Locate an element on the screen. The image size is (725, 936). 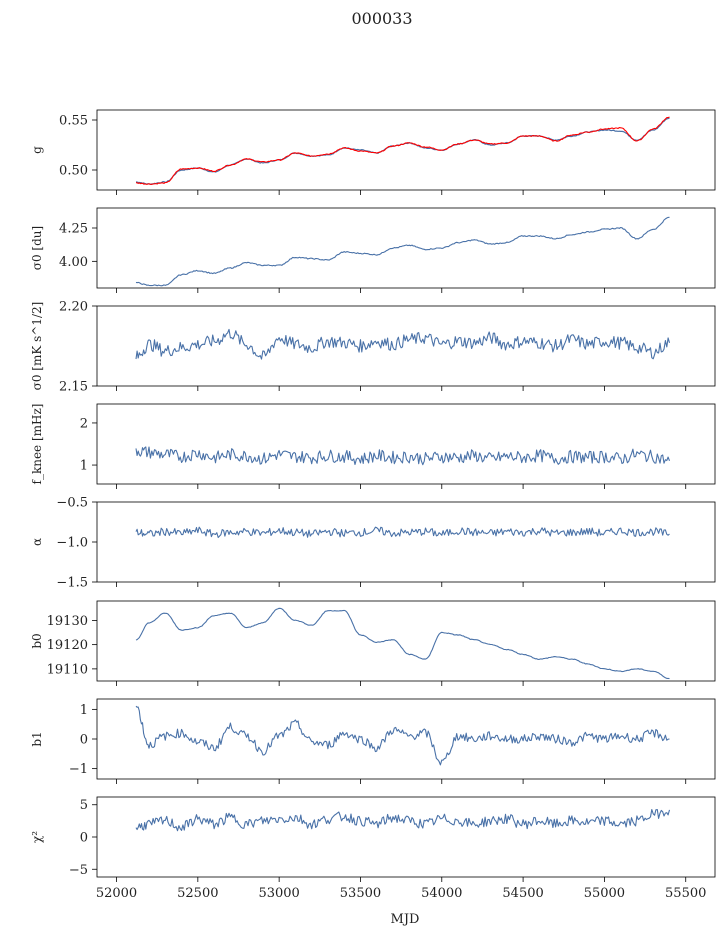
panel-6-ytick-label: 19120 is located at coordinates (67, 645).